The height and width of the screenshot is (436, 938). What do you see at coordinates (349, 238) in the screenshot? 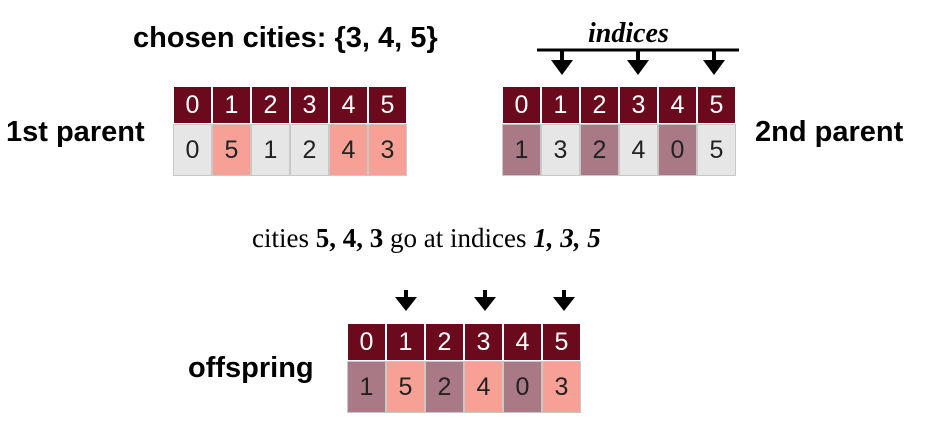
I see `sentence-cities: 5, 4, 3` at bounding box center [349, 238].